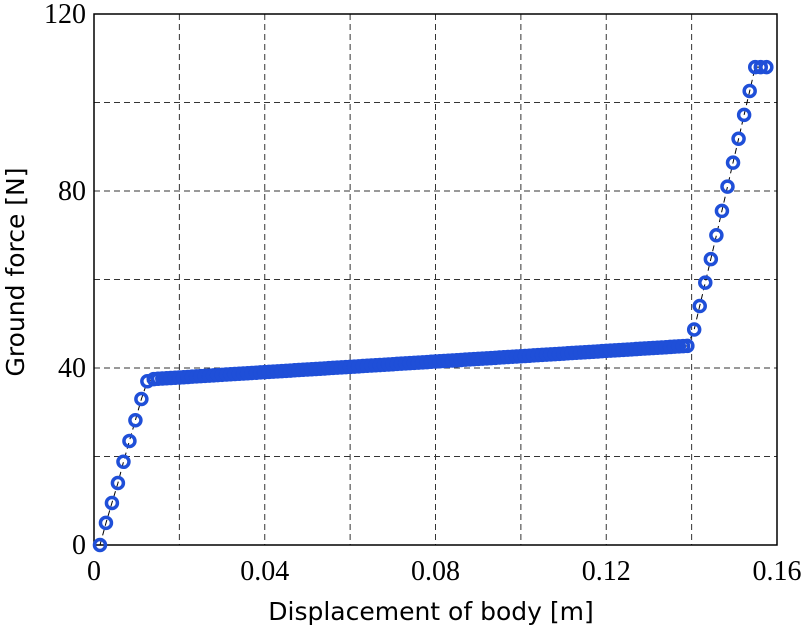  What do you see at coordinates (777, 571) in the screenshot?
I see `x-tick-label: 0.16` at bounding box center [777, 571].